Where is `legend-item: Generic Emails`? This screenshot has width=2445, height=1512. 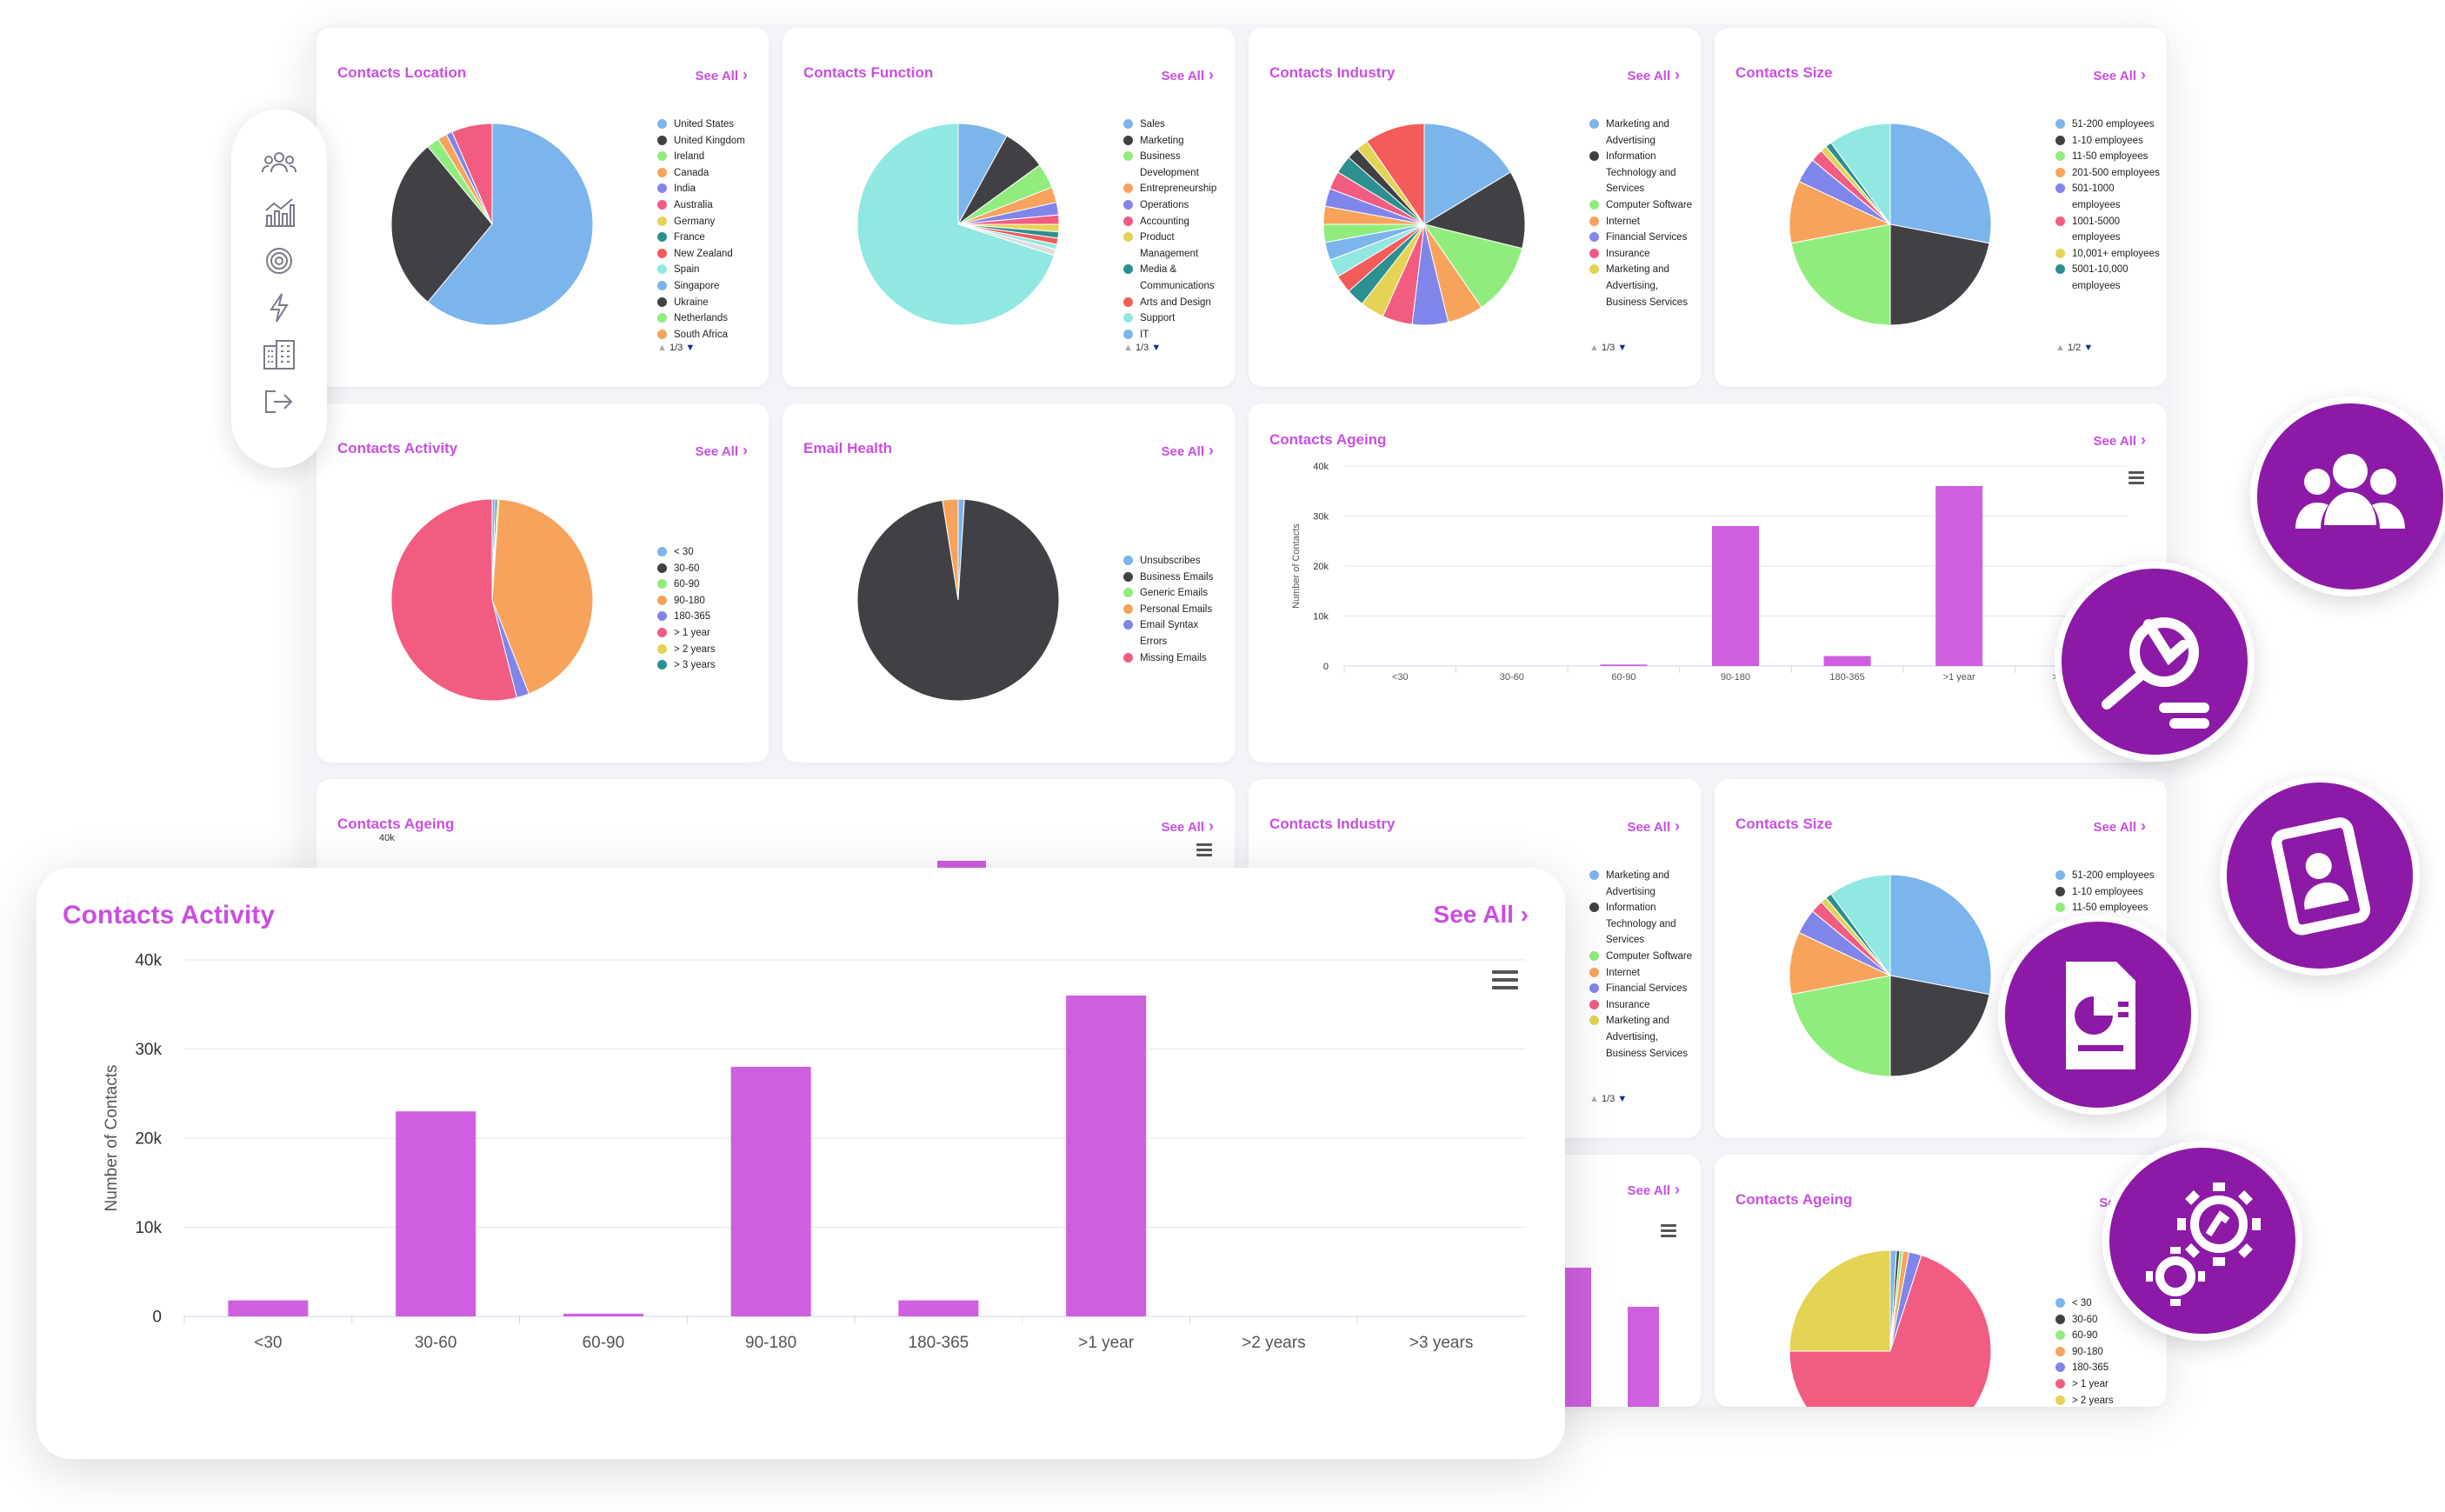
legend-item: Generic Emails is located at coordinates (1175, 593).